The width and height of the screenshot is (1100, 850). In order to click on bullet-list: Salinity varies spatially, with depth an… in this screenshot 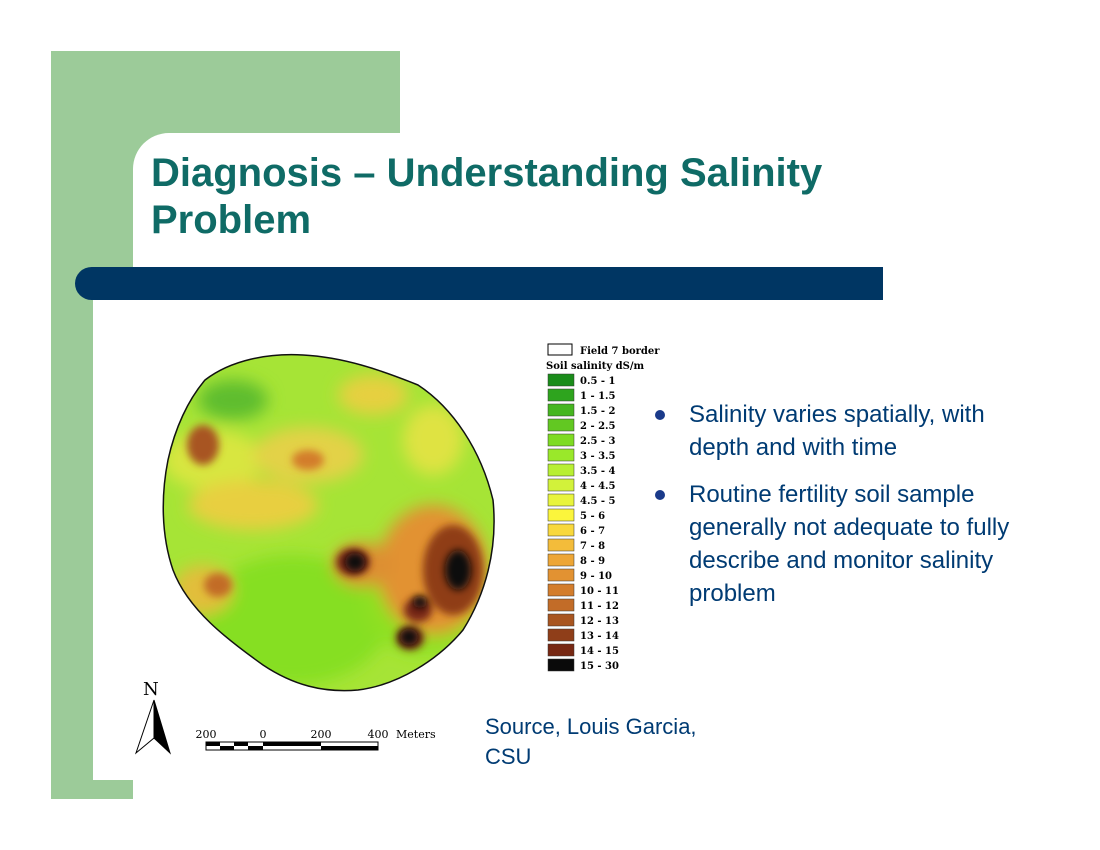, I will do `click(830, 511)`.